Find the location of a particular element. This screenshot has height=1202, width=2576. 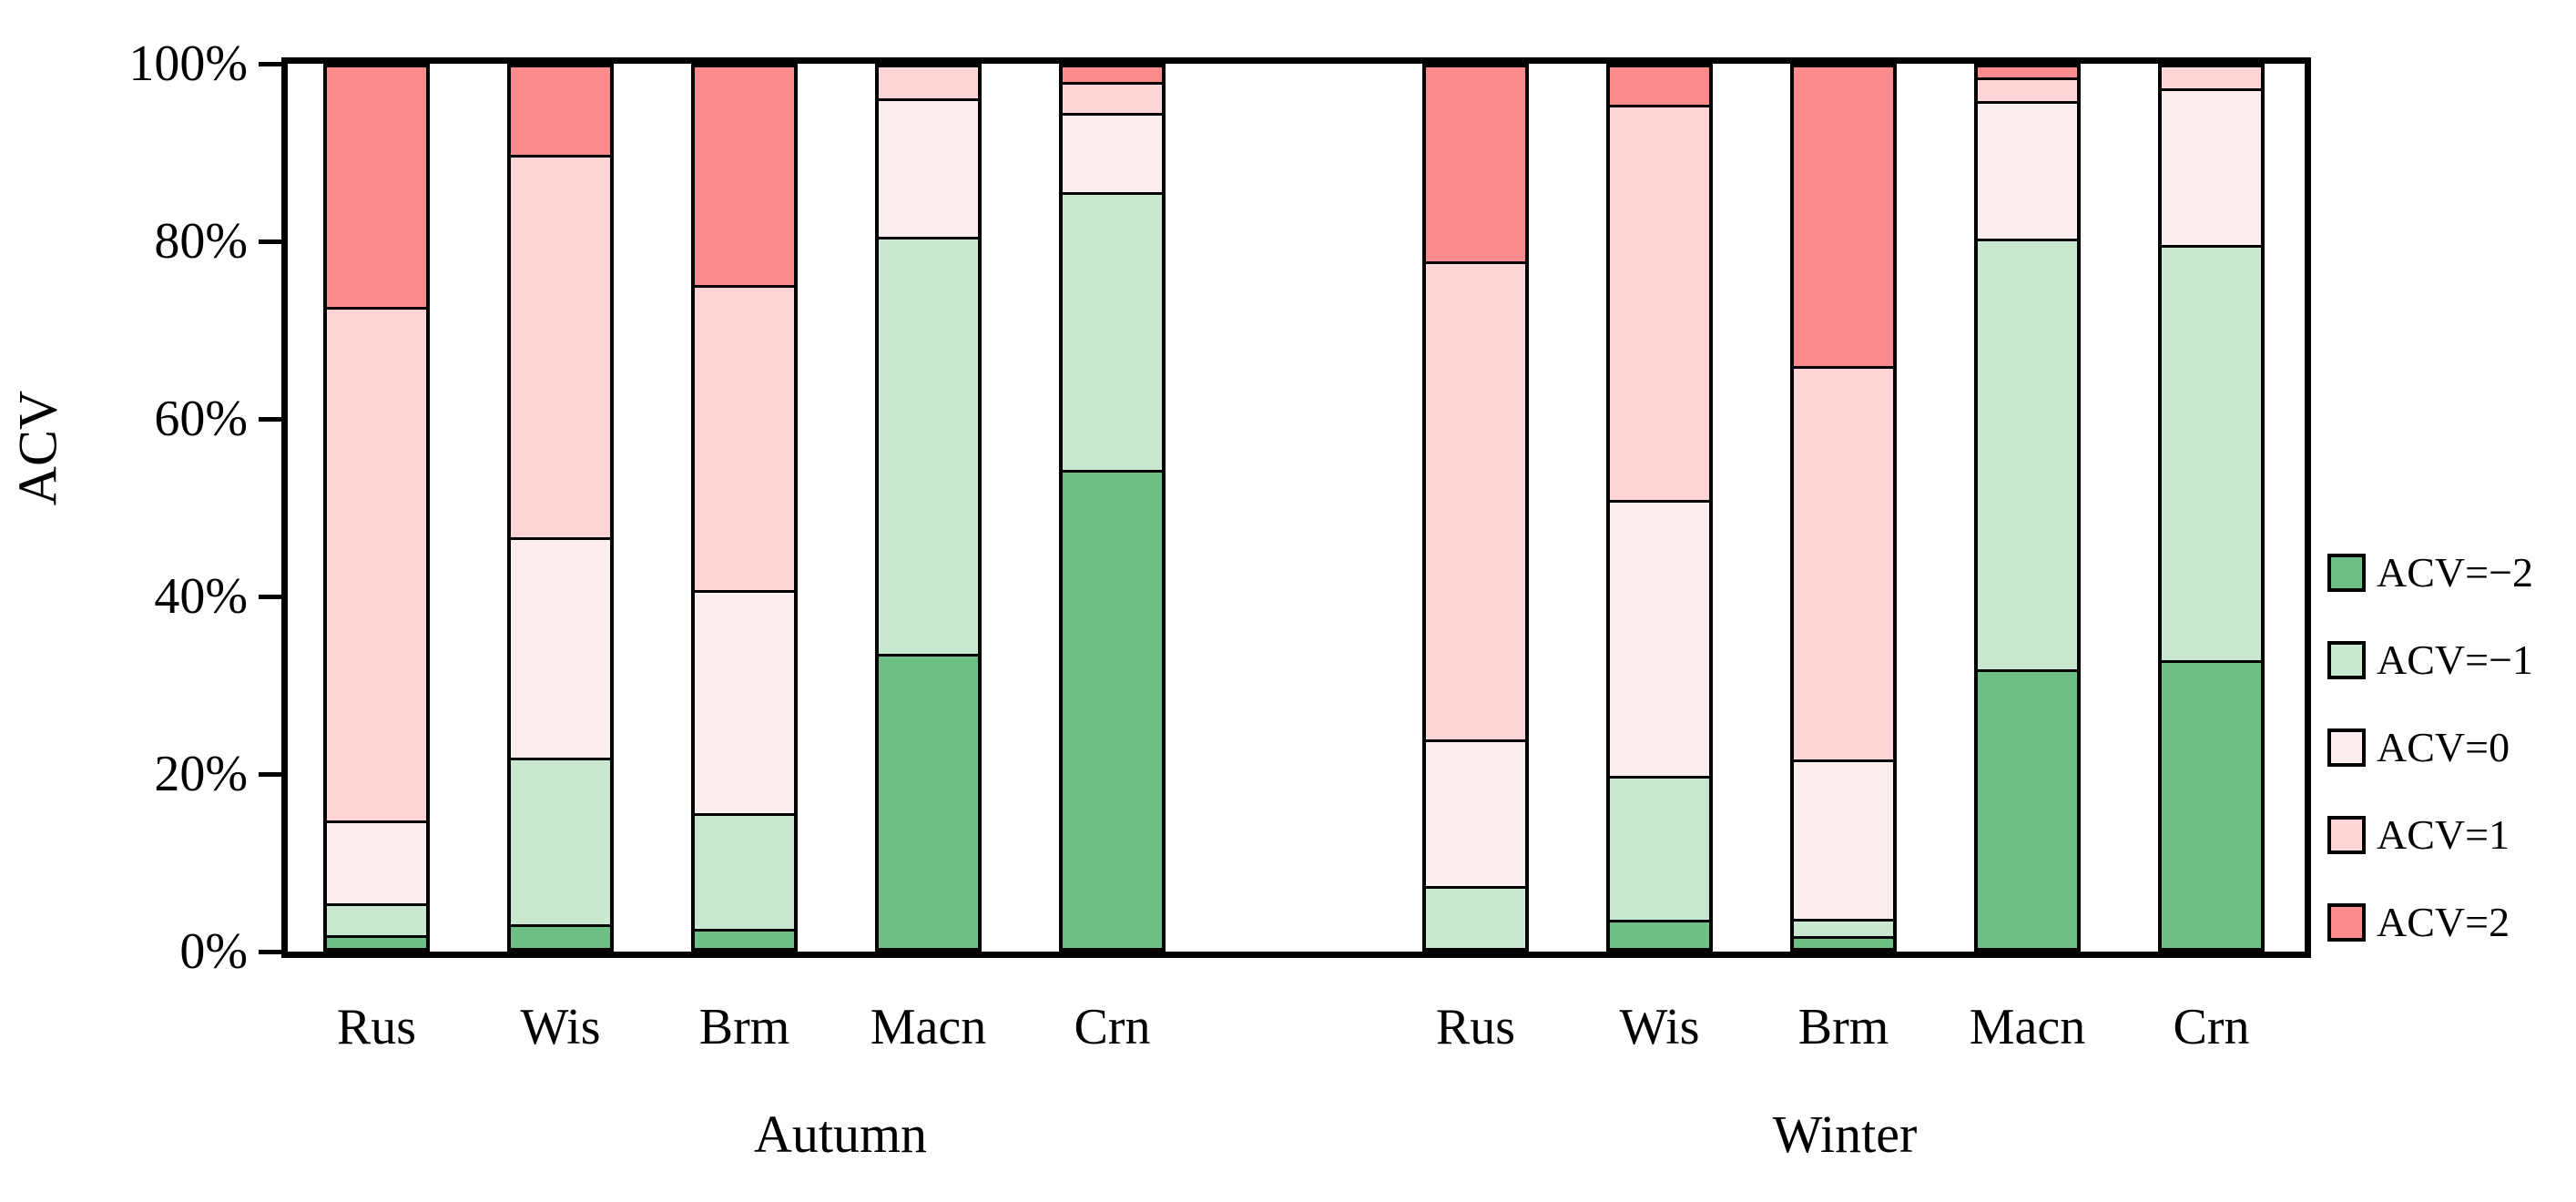

legend-entry: ACV=−2 is located at coordinates (2430, 573).